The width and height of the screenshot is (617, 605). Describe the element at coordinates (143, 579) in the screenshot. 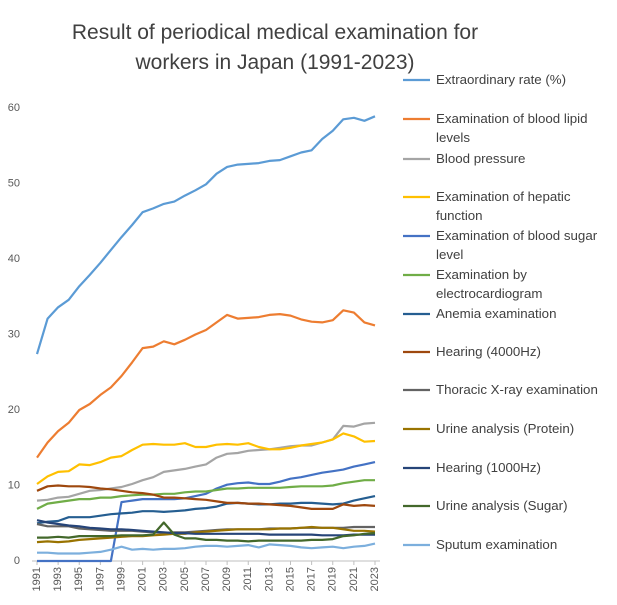

I see `x-tick-label: 2001` at that location.